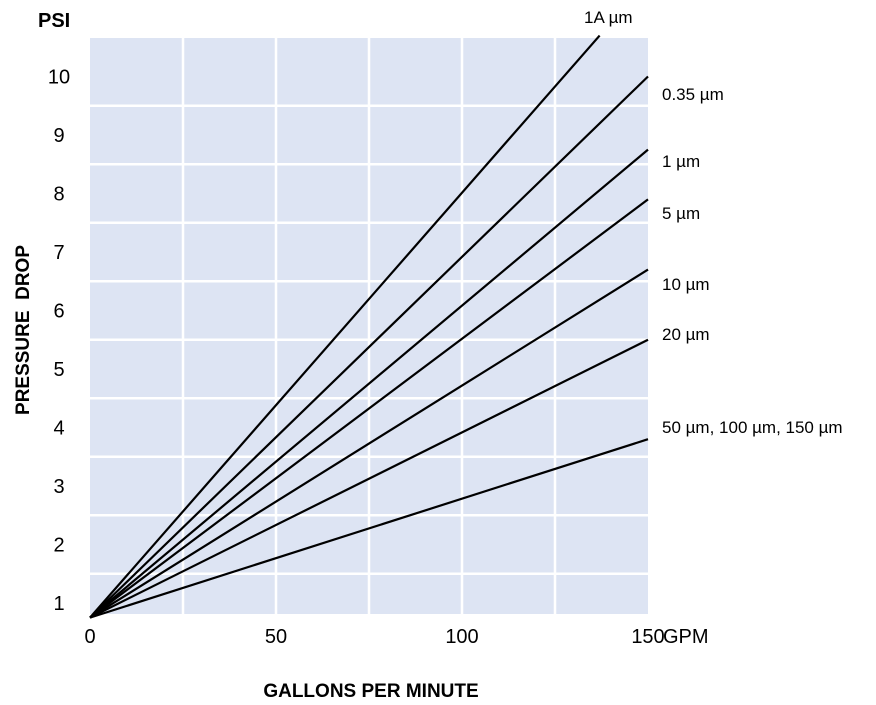  Describe the element at coordinates (686, 334) in the screenshot. I see `series-label: 20 µm` at that location.